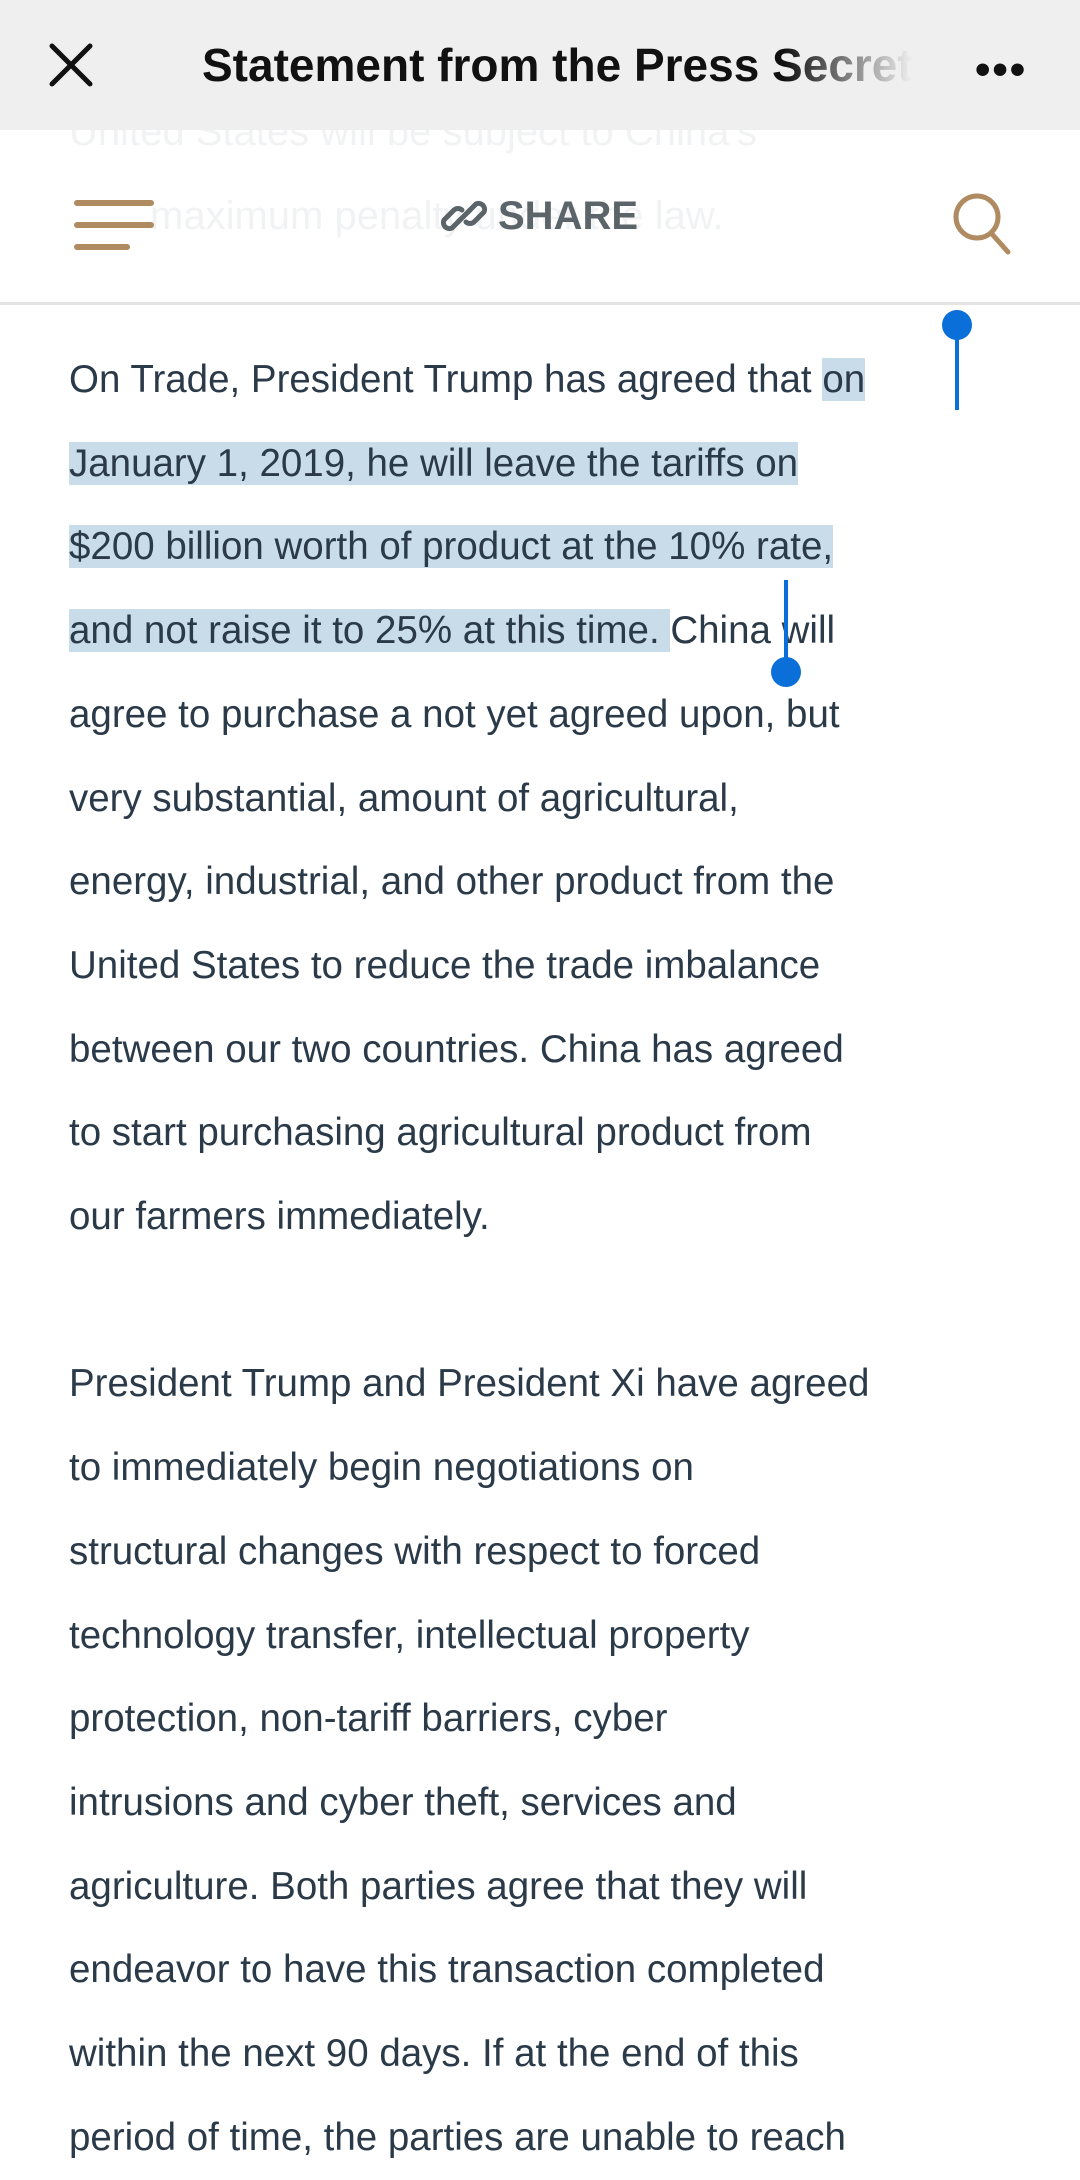 This screenshot has height=2180, width=1080. What do you see at coordinates (71, 65) in the screenshot?
I see `close-icon` at bounding box center [71, 65].